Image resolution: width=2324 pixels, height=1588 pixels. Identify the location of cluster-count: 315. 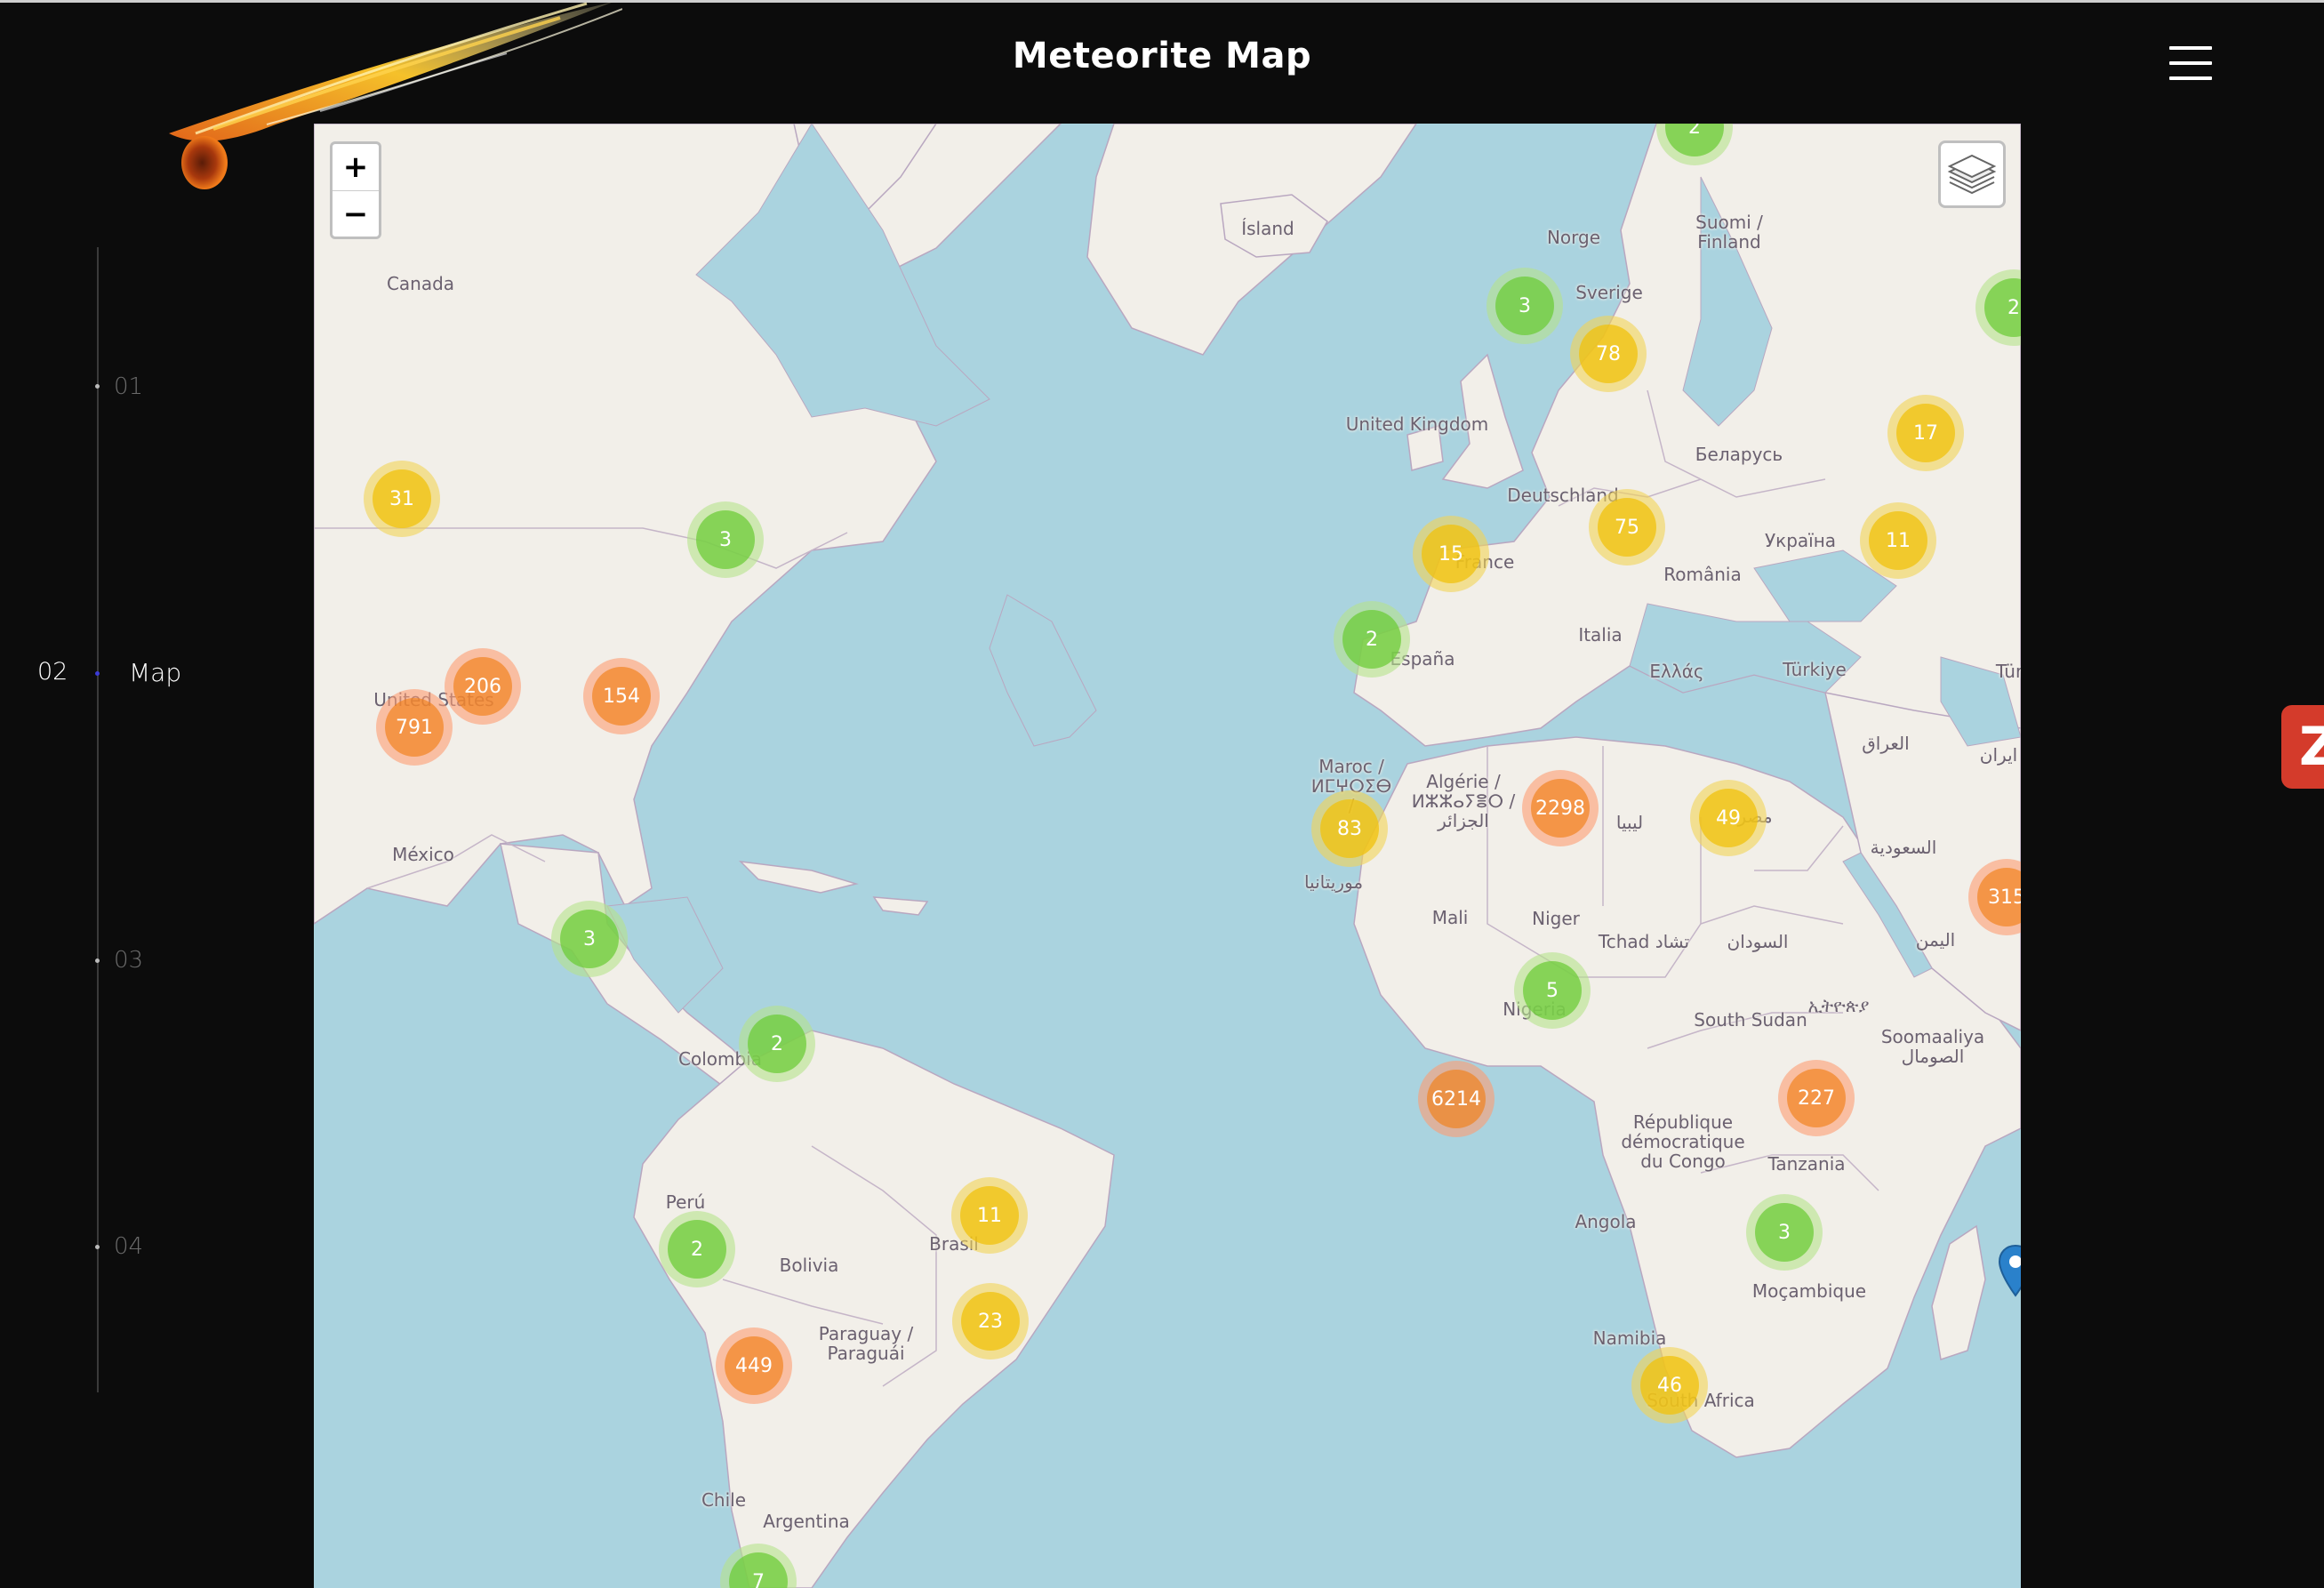
(1999, 897).